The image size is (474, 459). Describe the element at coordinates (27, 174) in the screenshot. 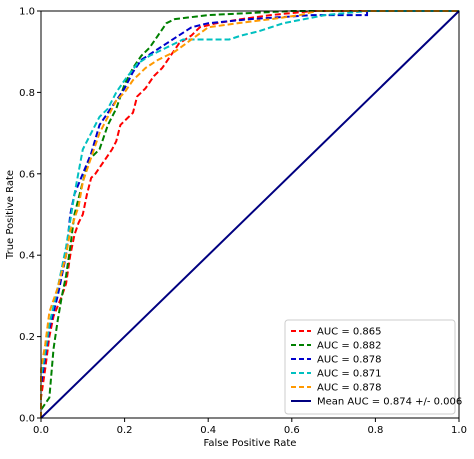

I see `y-tick-label: 0.6` at that location.